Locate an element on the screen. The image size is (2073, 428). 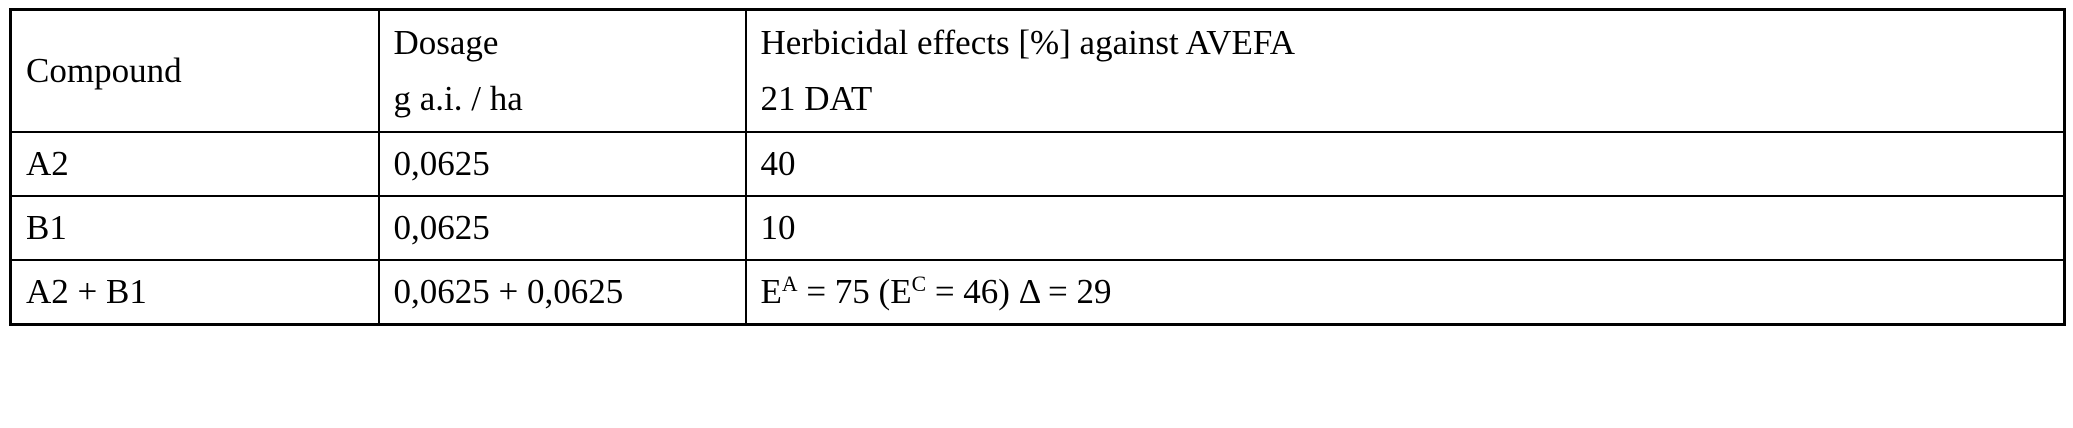
effect-value: 40 is located at coordinates (778, 163).